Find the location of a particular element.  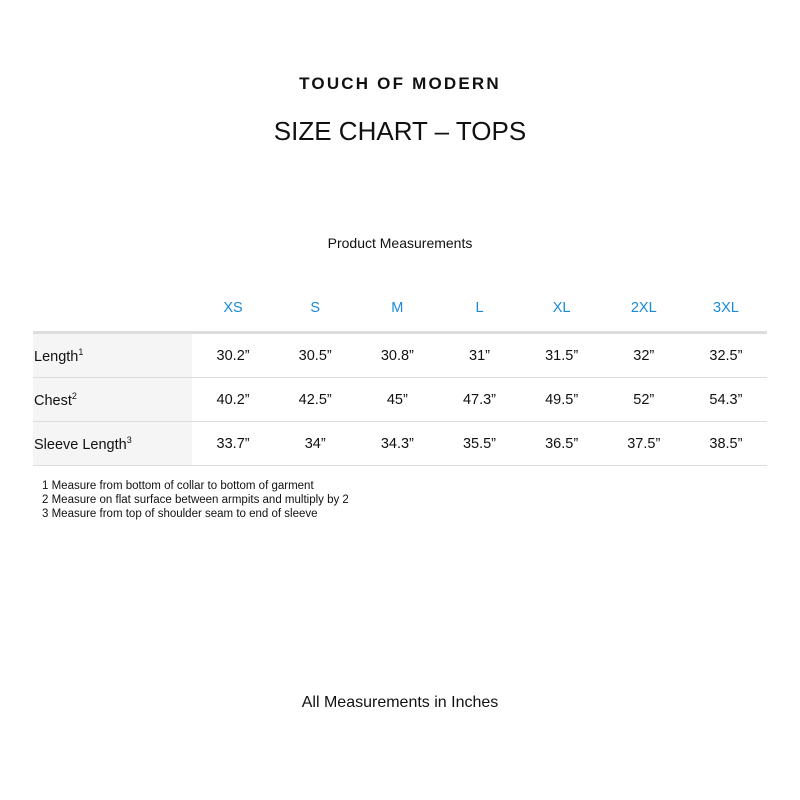

measurement-cell: 47.3” is located at coordinates (479, 399).